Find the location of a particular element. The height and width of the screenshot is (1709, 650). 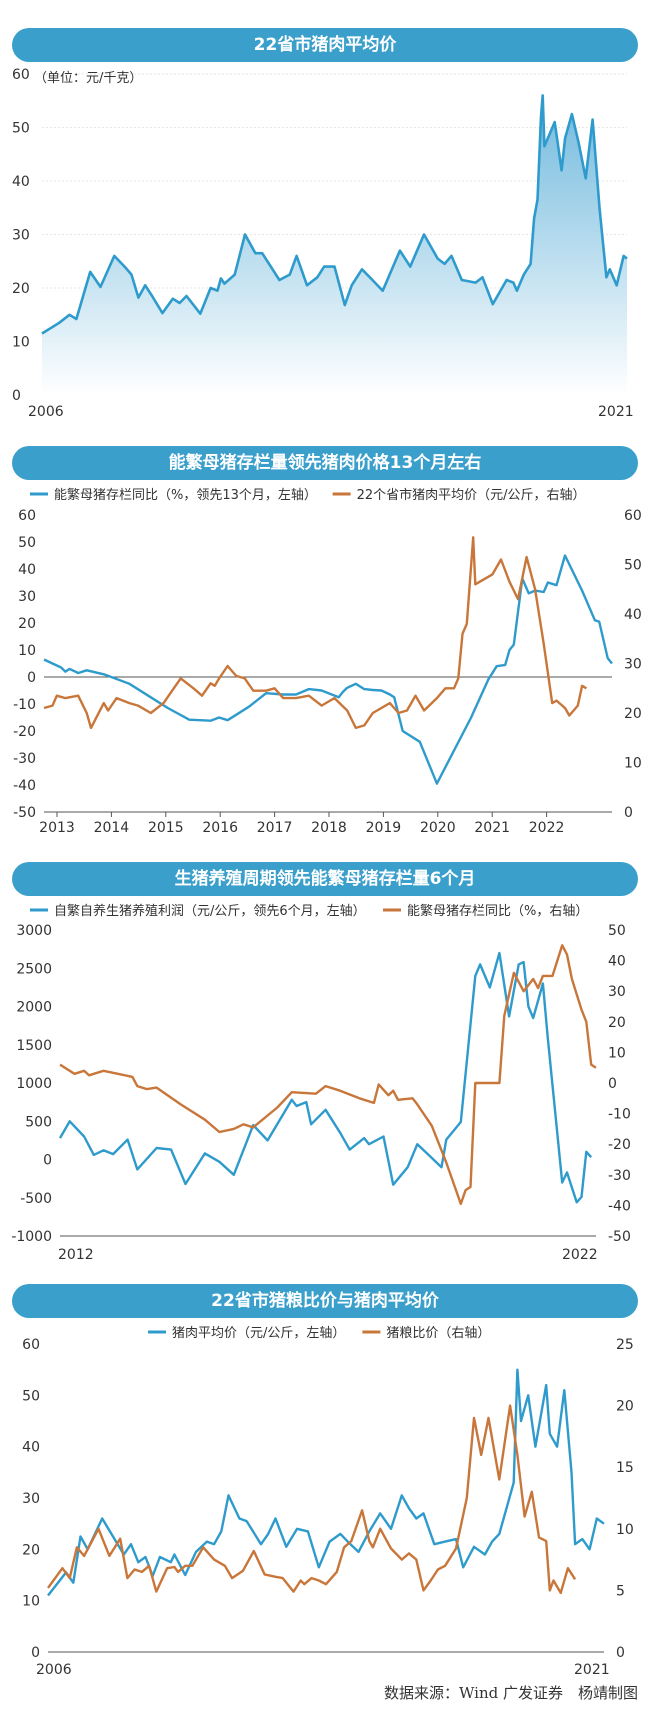

chart1-ytick-50: 50 is located at coordinates (21, 129).